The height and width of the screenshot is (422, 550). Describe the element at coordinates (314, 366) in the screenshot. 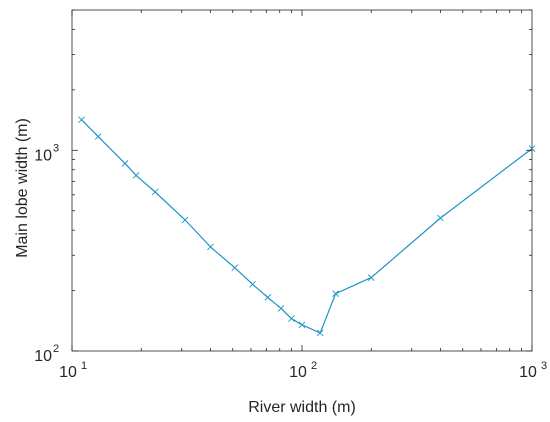

I see `x-tick-label-exponent: 2` at that location.